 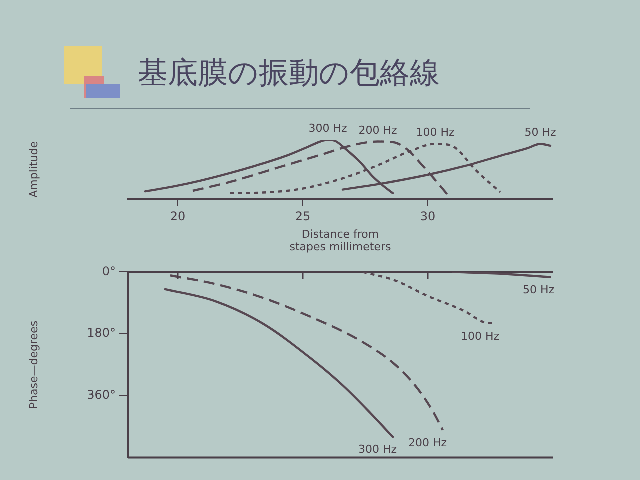 What do you see at coordinates (341, 241) in the screenshot?
I see `x-axis-title: Distance from stapes millimeters` at bounding box center [341, 241].